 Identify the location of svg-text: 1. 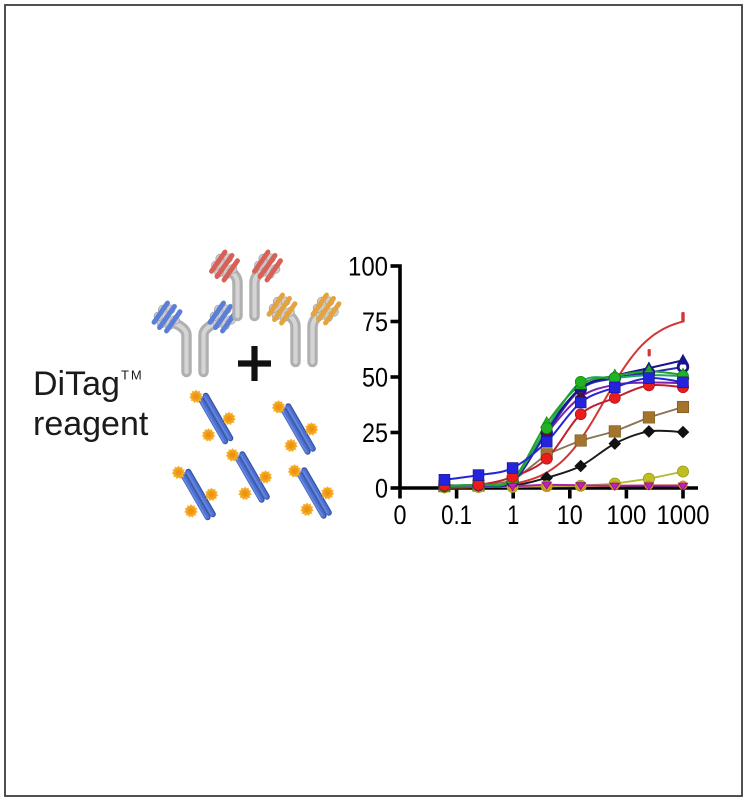
(513, 515).